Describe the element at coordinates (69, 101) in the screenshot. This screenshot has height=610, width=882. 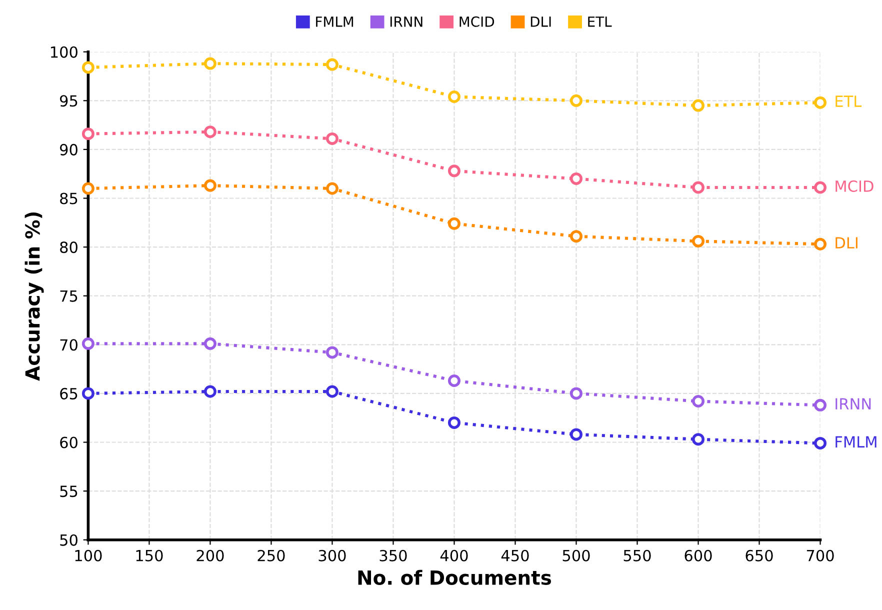
I see `y-tick-label: 95` at that location.